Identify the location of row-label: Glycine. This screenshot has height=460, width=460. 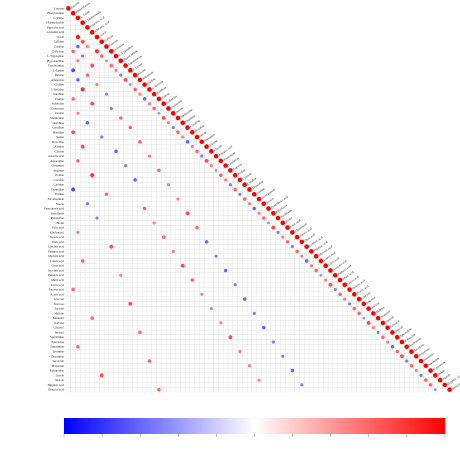
(60, 151).